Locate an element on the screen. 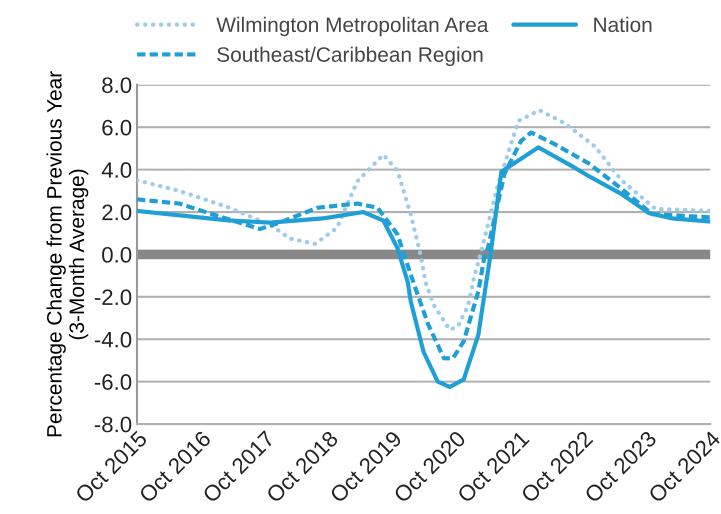 This screenshot has width=721, height=514. y-tick-label: 6.0 is located at coordinates (117, 128).